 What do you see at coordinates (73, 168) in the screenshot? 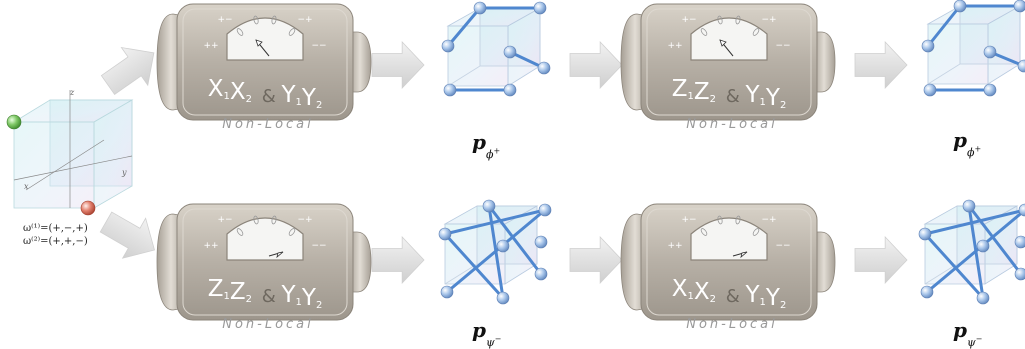
I see `y-axis` at bounding box center [73, 168].